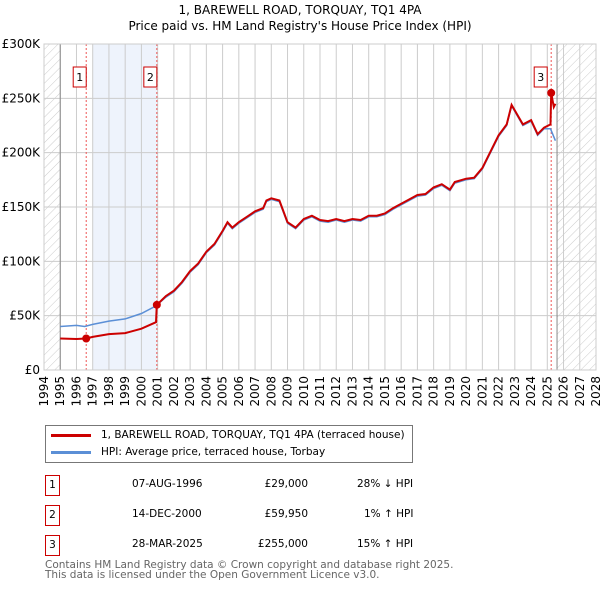 The image size is (600, 590). What do you see at coordinates (499, 391) in the screenshot?
I see `x-tick-label: 2022` at bounding box center [499, 391].